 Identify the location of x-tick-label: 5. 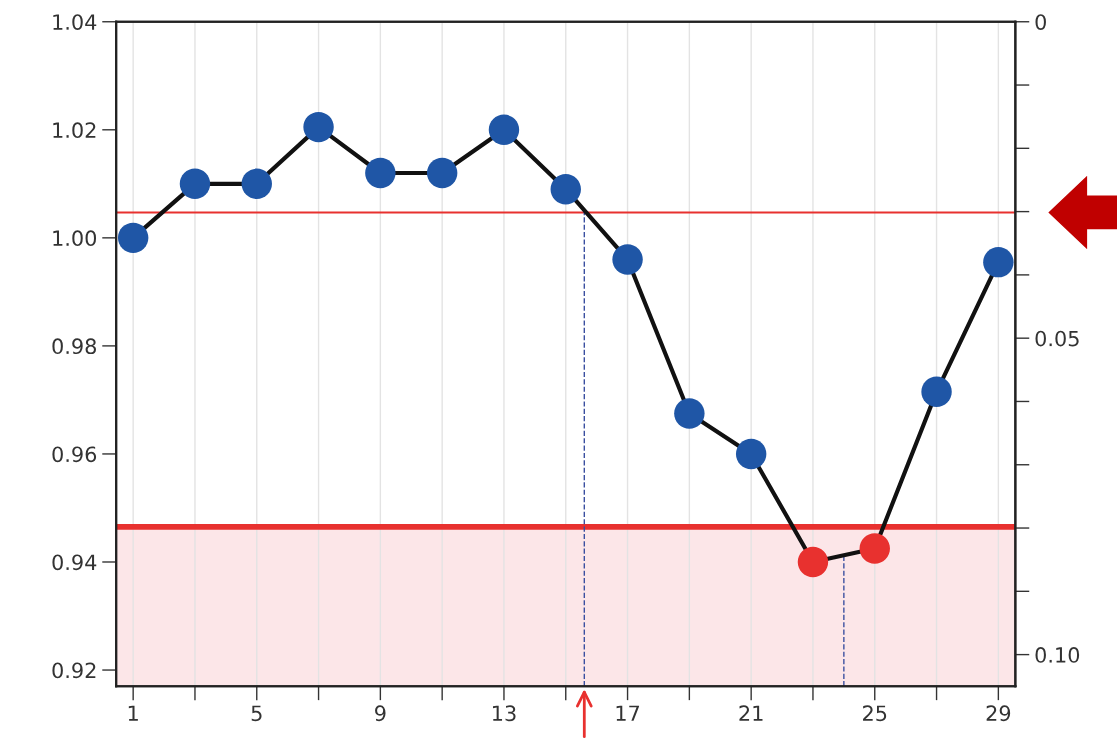
(256, 713).